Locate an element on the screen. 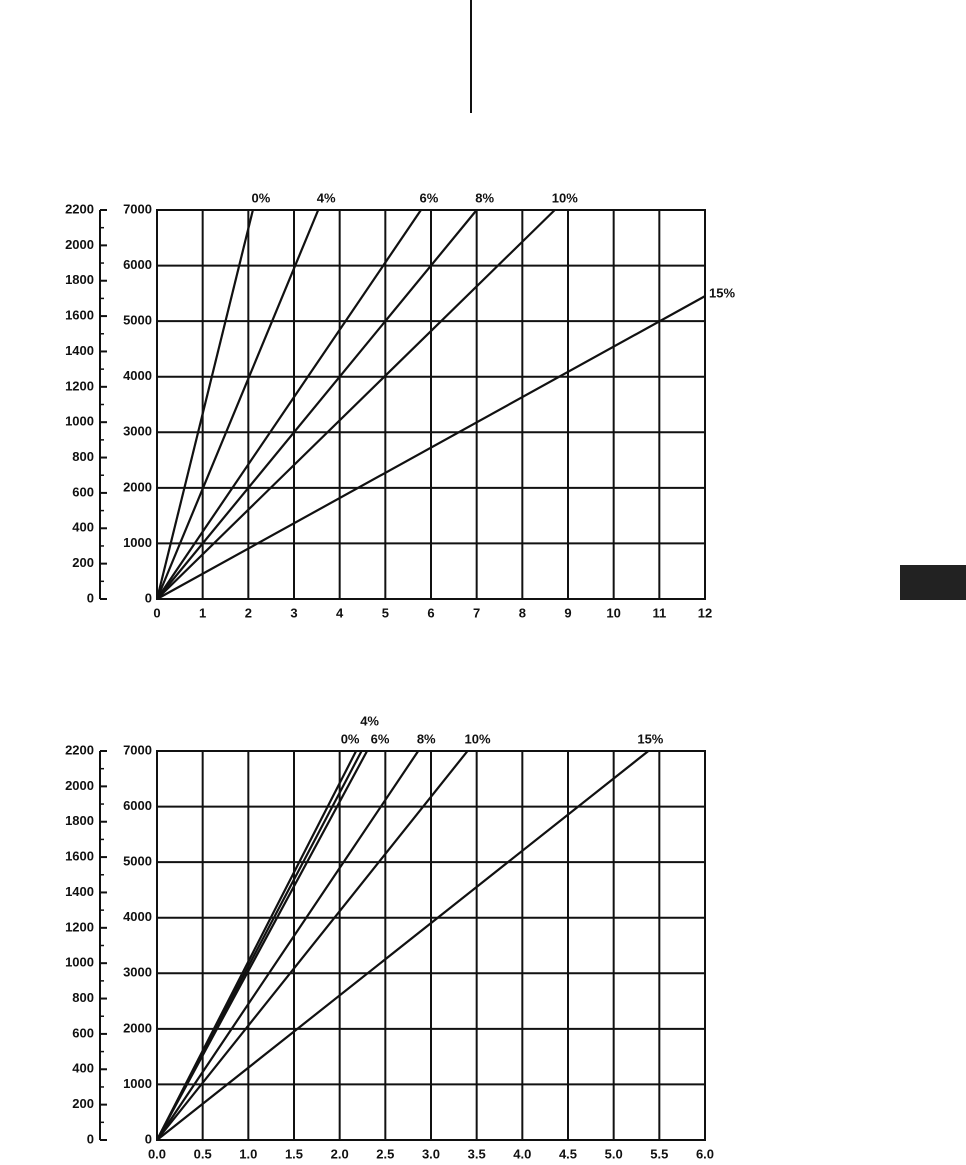 The width and height of the screenshot is (966, 1165). x-tick-label: 6 is located at coordinates (430, 612).